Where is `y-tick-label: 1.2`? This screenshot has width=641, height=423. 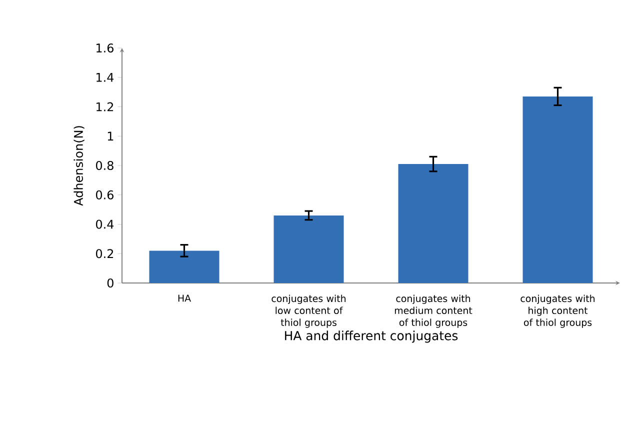
y-tick-label: 1.2 is located at coordinates (105, 107).